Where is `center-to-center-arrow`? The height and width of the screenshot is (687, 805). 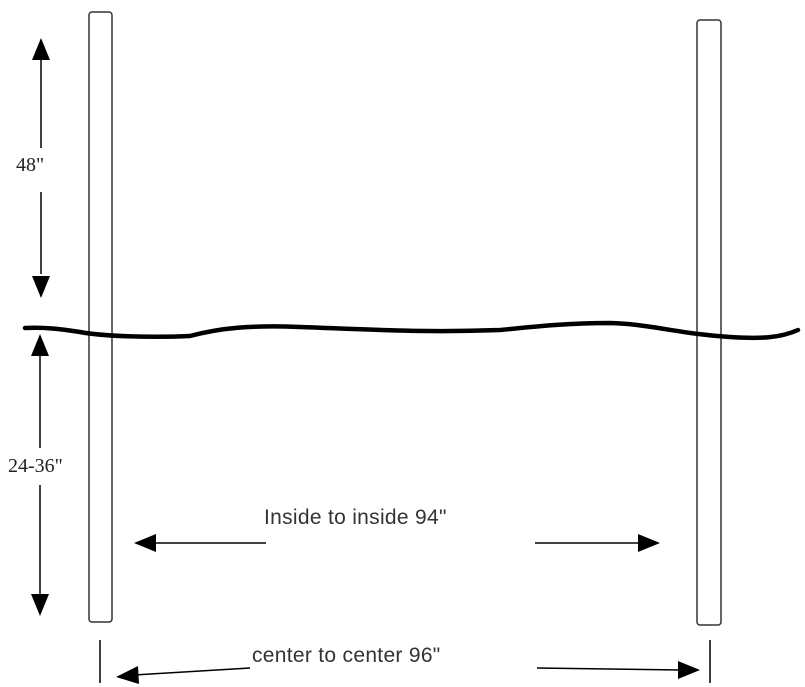 center-to-center-arrow is located at coordinates (405, 662).